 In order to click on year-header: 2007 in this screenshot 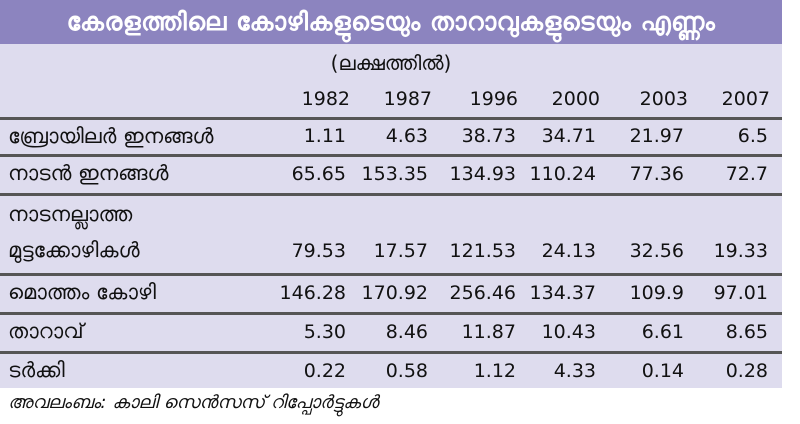, I will do `click(745, 99)`.